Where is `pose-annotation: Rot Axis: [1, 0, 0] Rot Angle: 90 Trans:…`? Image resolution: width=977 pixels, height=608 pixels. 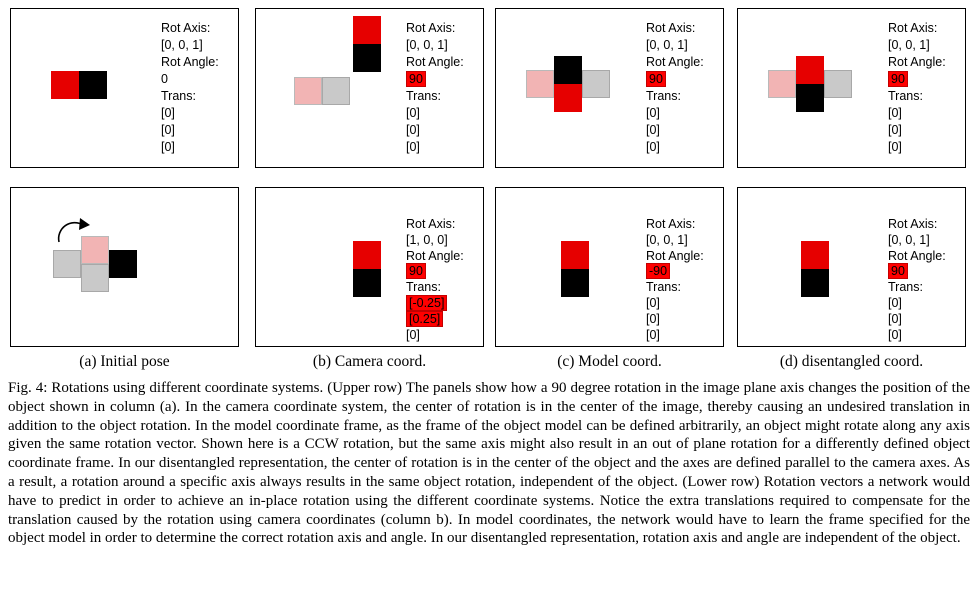
pose-annotation: Rot Axis: [1, 0, 0] Rot Angle: 90 Trans:… is located at coordinates (435, 280).